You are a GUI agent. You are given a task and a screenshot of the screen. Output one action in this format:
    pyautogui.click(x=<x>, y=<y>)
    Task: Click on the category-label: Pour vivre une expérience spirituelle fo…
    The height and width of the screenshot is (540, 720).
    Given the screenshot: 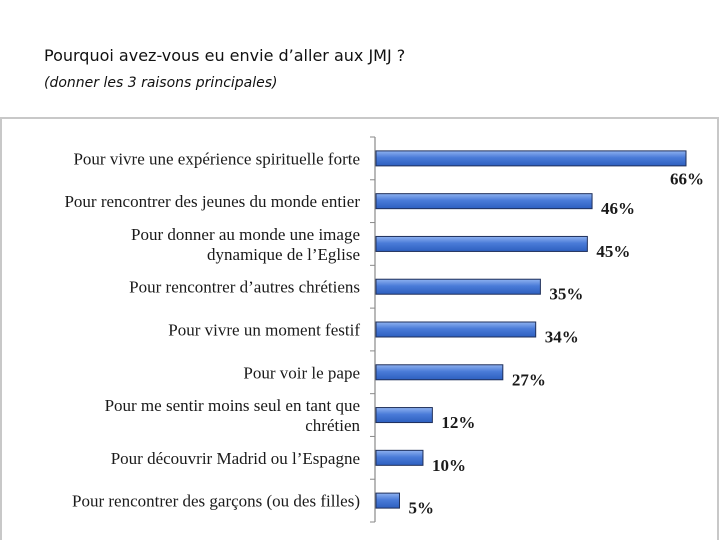 What is the action you would take?
    pyautogui.click(x=216, y=158)
    